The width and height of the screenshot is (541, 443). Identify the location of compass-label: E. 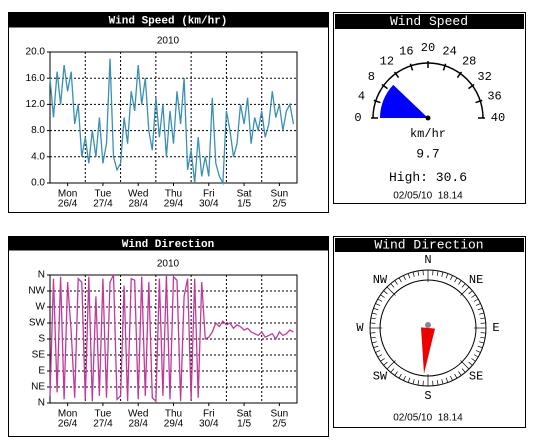
(495, 328).